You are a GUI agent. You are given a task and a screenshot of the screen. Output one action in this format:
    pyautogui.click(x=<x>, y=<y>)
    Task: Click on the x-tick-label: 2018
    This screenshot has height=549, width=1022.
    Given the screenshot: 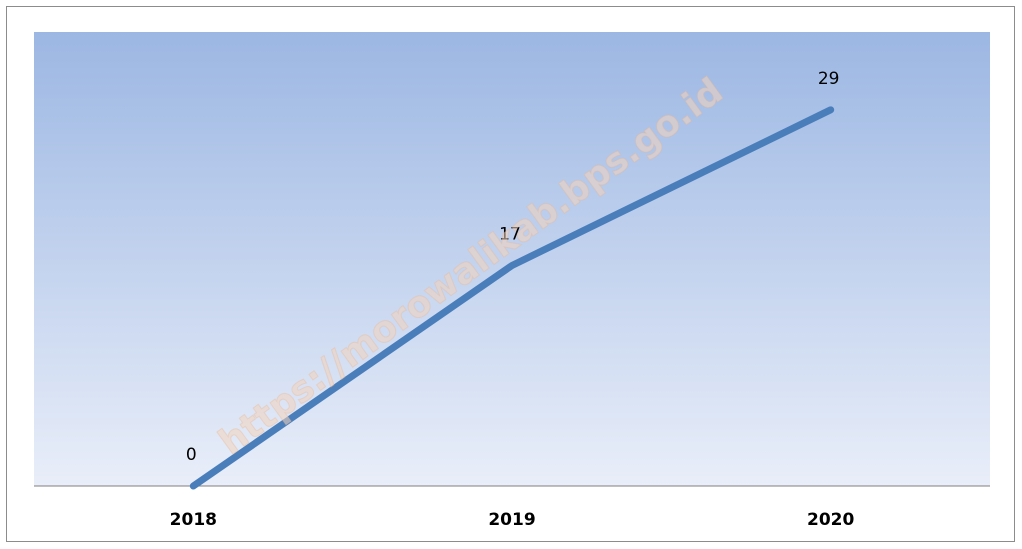 What is the action you would take?
    pyautogui.click(x=193, y=520)
    